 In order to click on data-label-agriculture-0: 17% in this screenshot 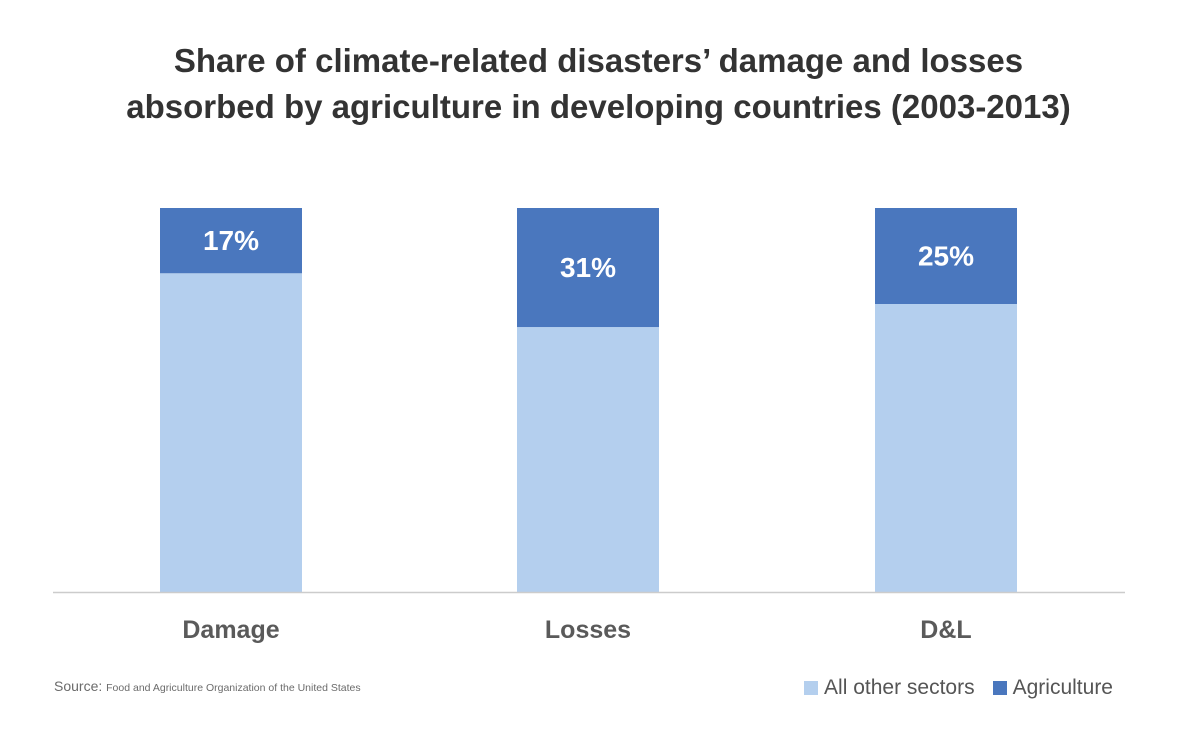, I will do `click(231, 240)`.